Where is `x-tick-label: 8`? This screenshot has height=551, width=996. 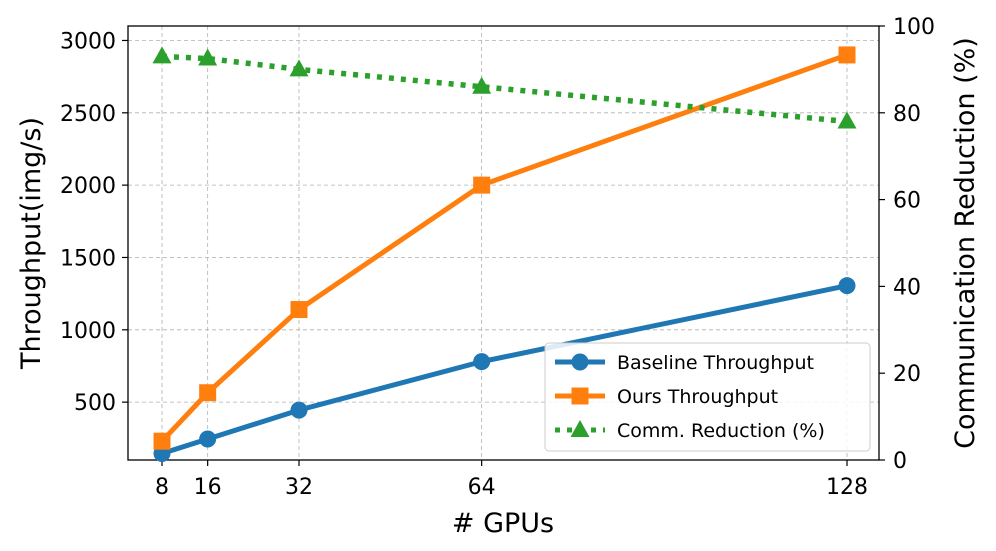 x-tick-label: 8 is located at coordinates (162, 487).